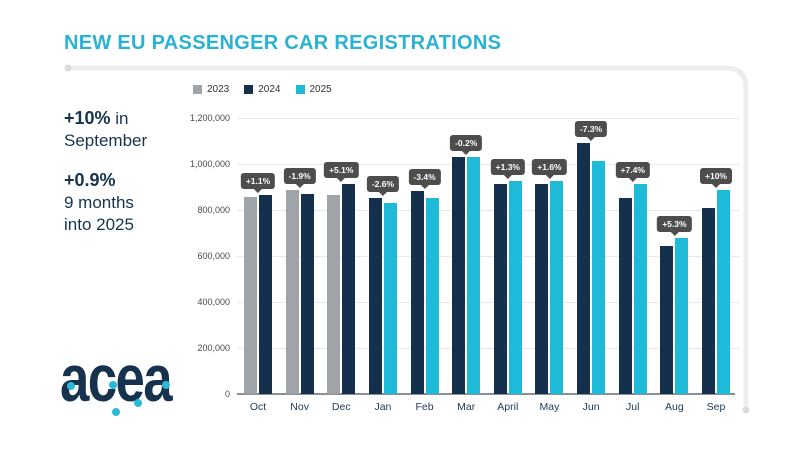 The image size is (800, 450). I want to click on change-badge-feb: -3.4%, so click(424, 178).